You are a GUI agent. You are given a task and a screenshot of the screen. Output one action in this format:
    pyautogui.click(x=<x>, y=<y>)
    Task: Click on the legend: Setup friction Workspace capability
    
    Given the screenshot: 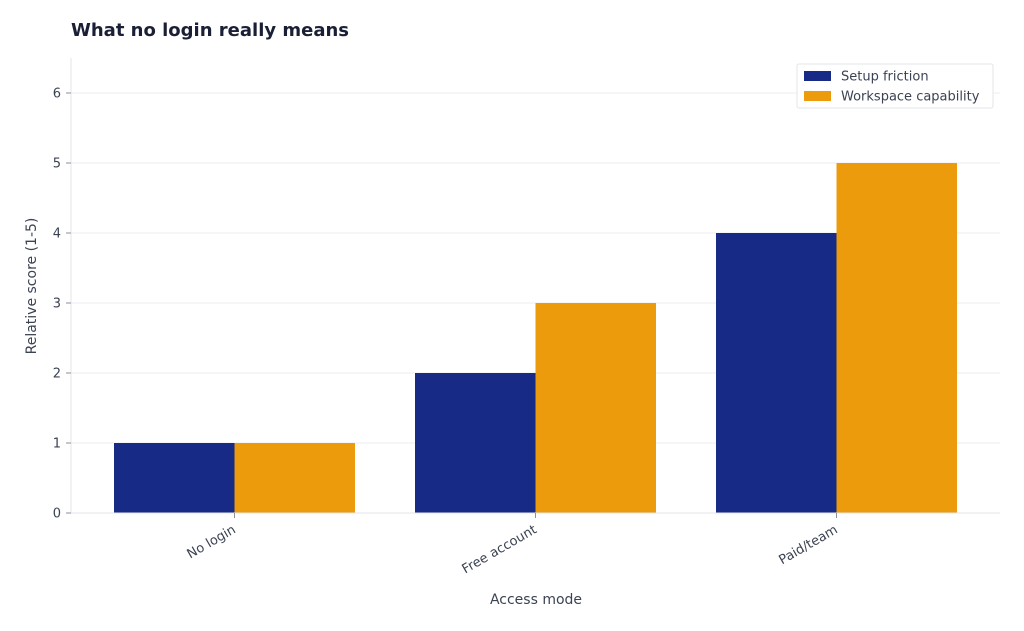 What is the action you would take?
    pyautogui.click(x=895, y=86)
    